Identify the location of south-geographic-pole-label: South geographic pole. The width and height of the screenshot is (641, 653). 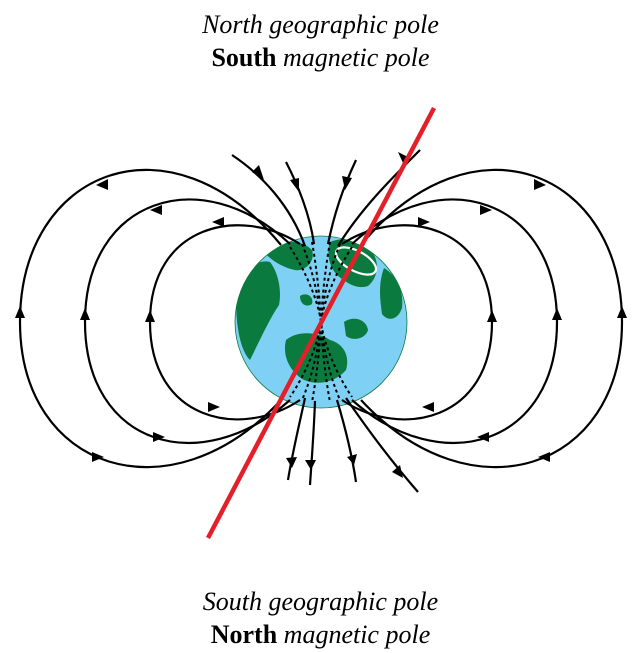
(320, 601).